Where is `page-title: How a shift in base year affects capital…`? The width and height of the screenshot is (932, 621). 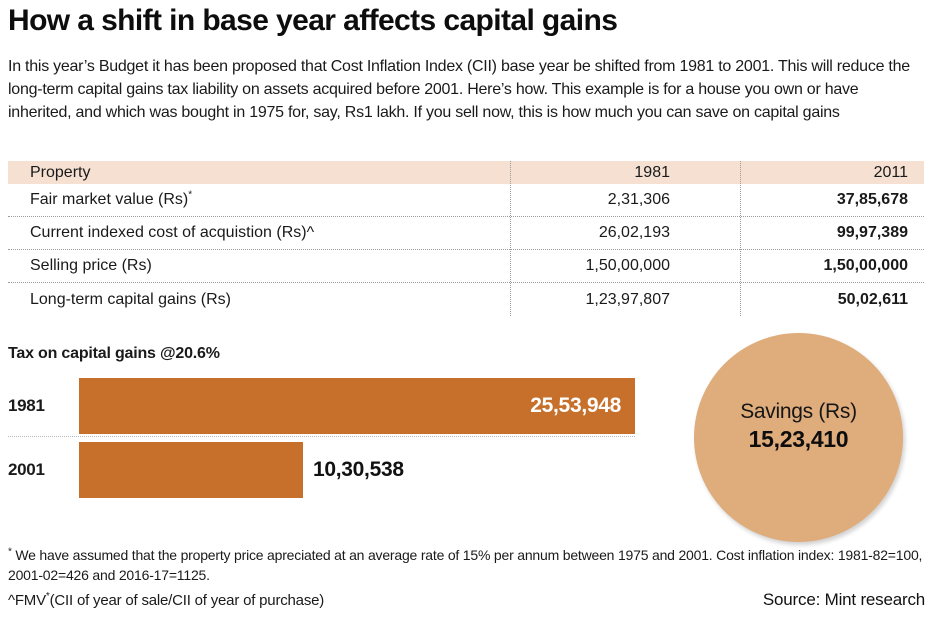 page-title: How a shift in base year affects capital… is located at coordinates (313, 20).